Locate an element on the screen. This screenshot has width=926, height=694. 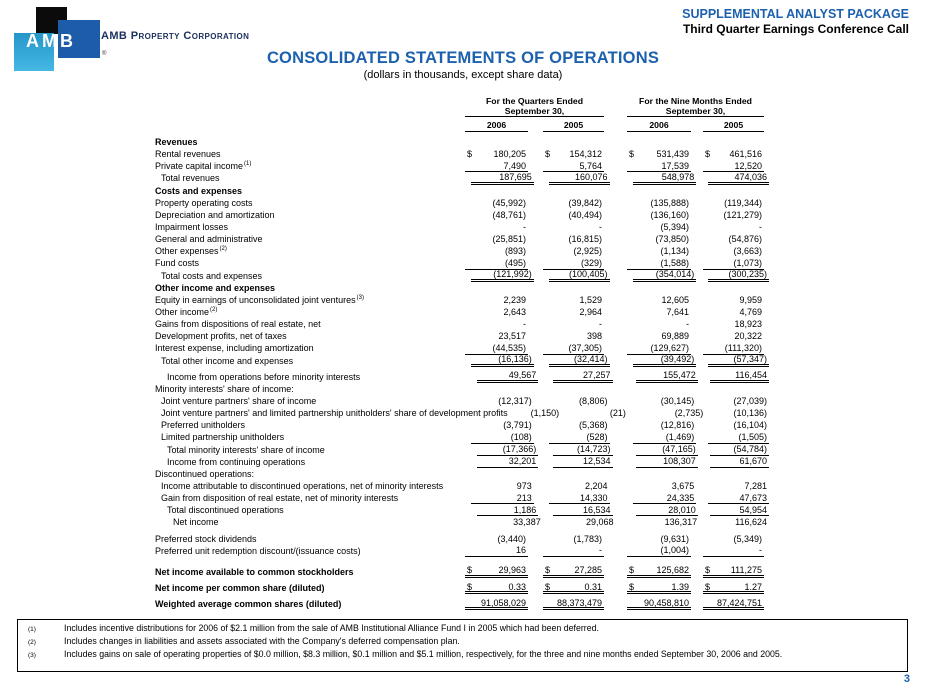
cell-value: (1,073) is located at coordinates (733, 263).